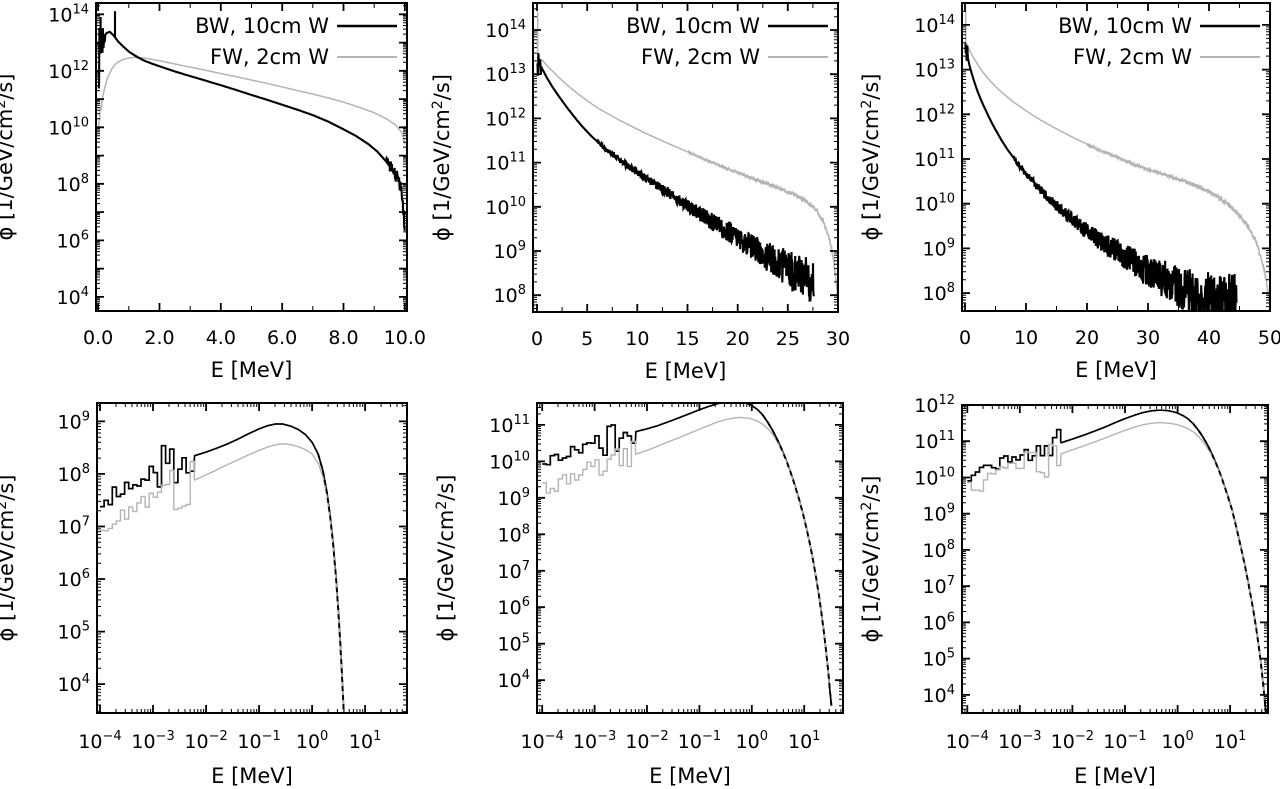 The width and height of the screenshot is (1280, 789). What do you see at coordinates (1269, 338) in the screenshot?
I see `x-tick-label: 50` at bounding box center [1269, 338].